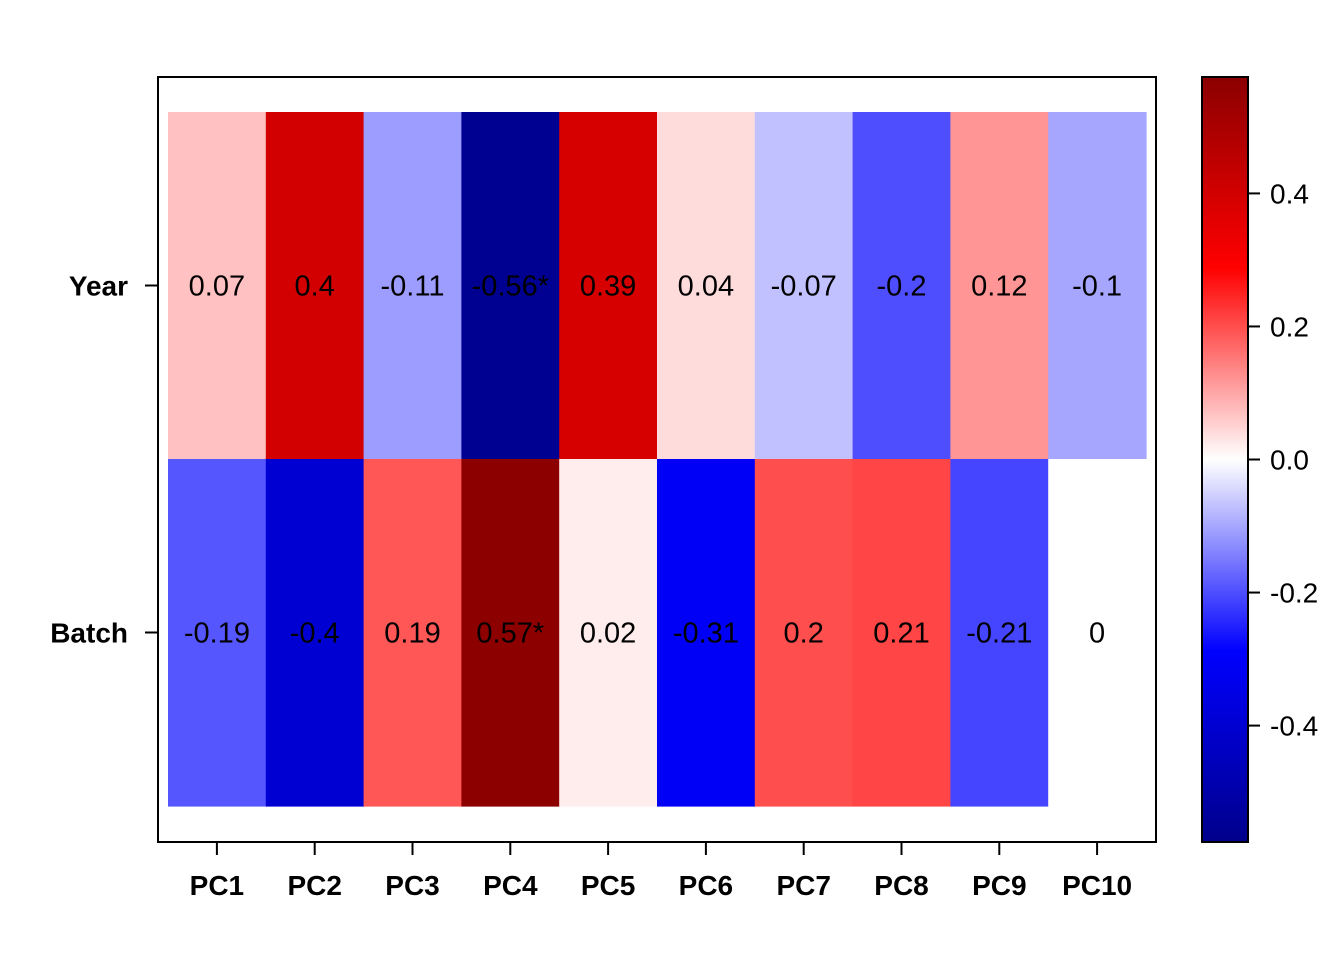  I want to click on colorbar-tick-label: -0.4, so click(1294, 726).